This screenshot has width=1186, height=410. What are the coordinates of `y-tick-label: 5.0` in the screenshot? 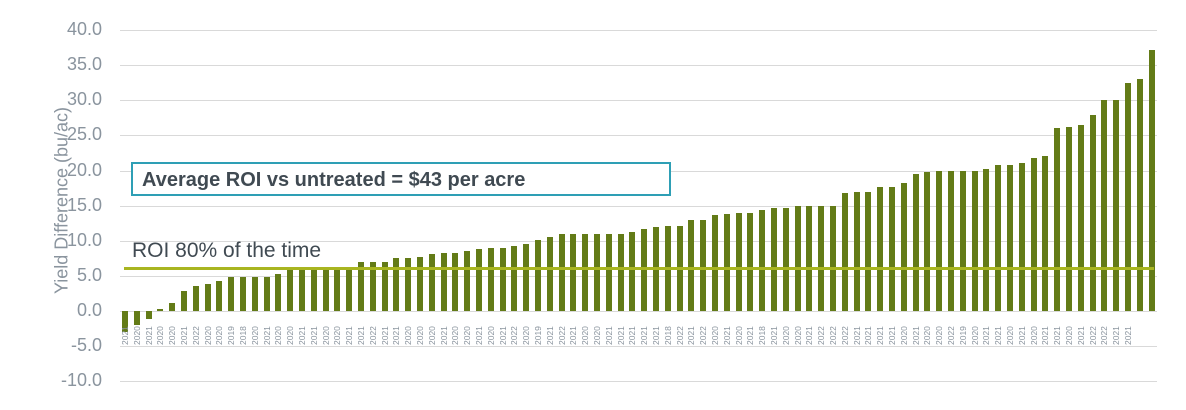 It's located at (89, 274).